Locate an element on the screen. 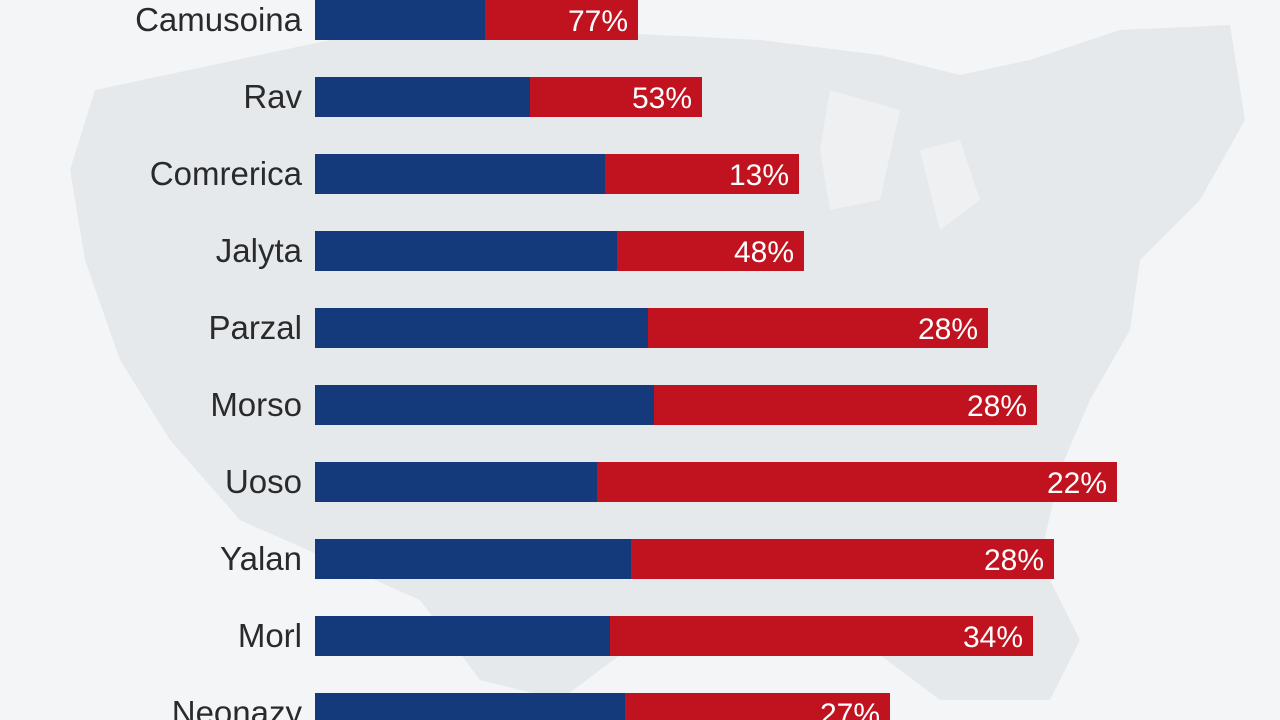 Image resolution: width=1280 pixels, height=720 pixels. data-label: 22% is located at coordinates (1077, 483).